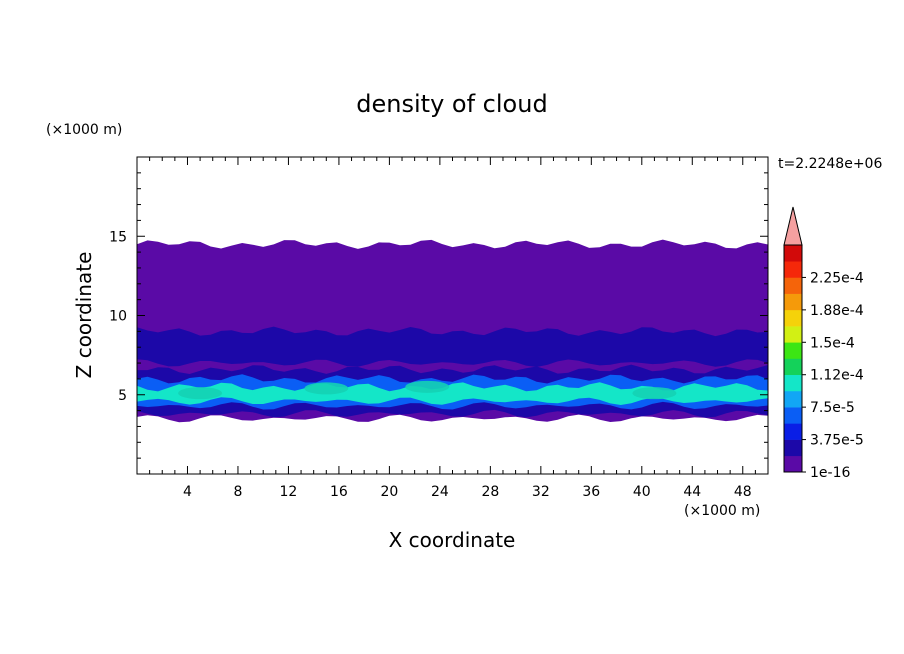 Image resolution: width=904 pixels, height=654 pixels. I want to click on x-tick-label: 24, so click(440, 492).